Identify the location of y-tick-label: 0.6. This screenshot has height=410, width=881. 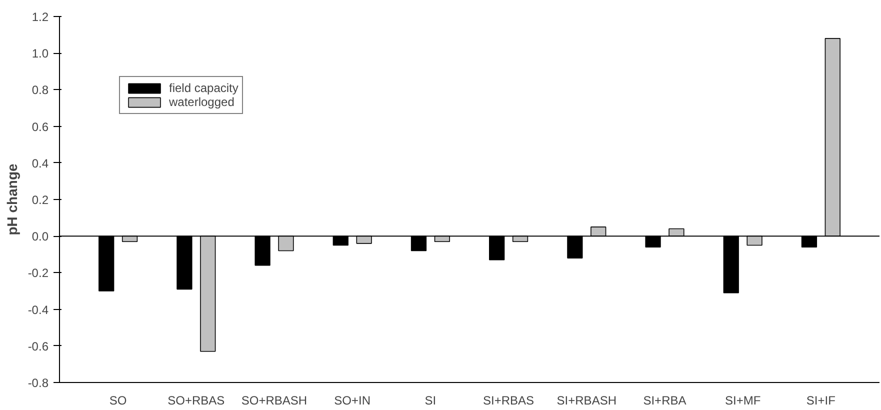
(40, 127).